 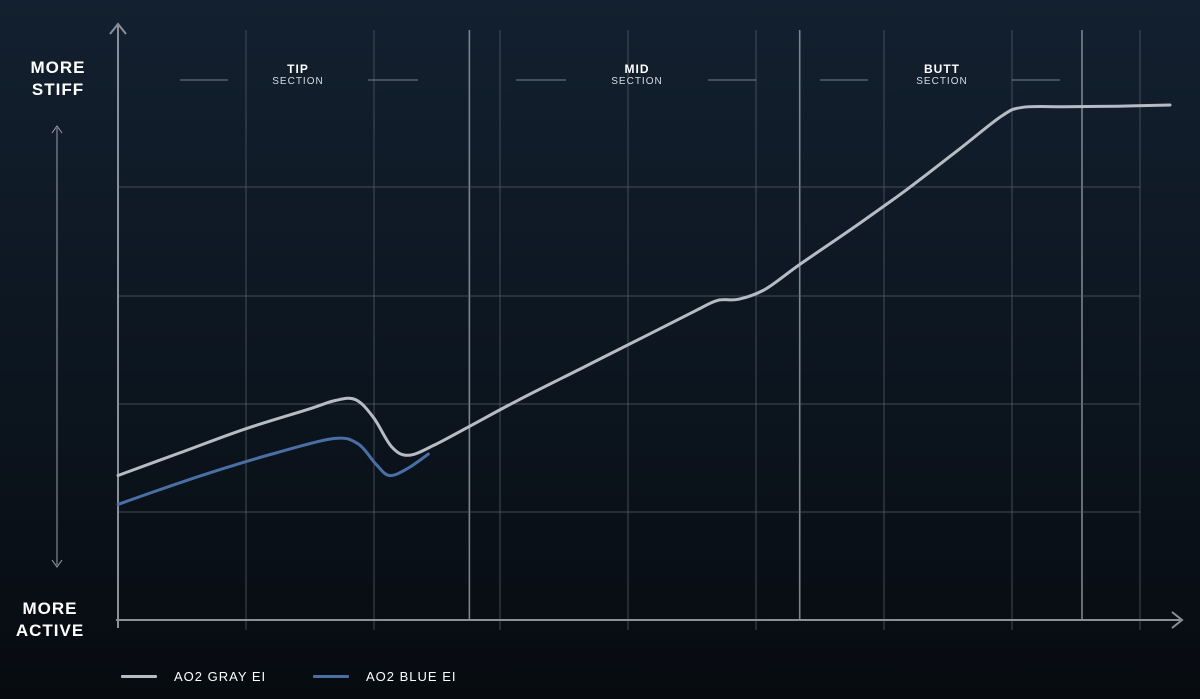 What do you see at coordinates (50, 620) in the screenshot?
I see `more-active-label: MORE ACTIVE` at bounding box center [50, 620].